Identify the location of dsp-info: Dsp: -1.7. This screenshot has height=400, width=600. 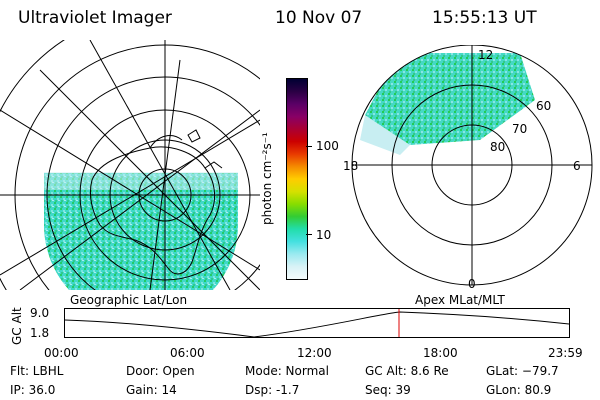
(272, 390).